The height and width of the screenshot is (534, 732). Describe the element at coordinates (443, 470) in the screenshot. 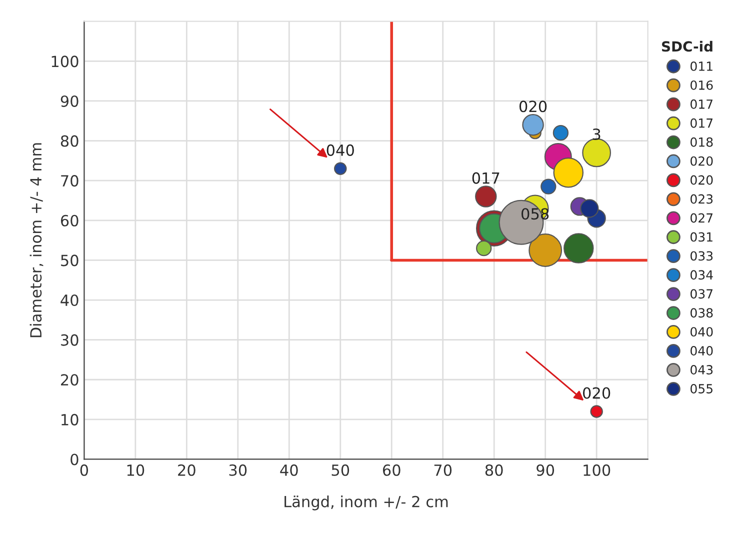

I see `x-tick-label: 70` at that location.